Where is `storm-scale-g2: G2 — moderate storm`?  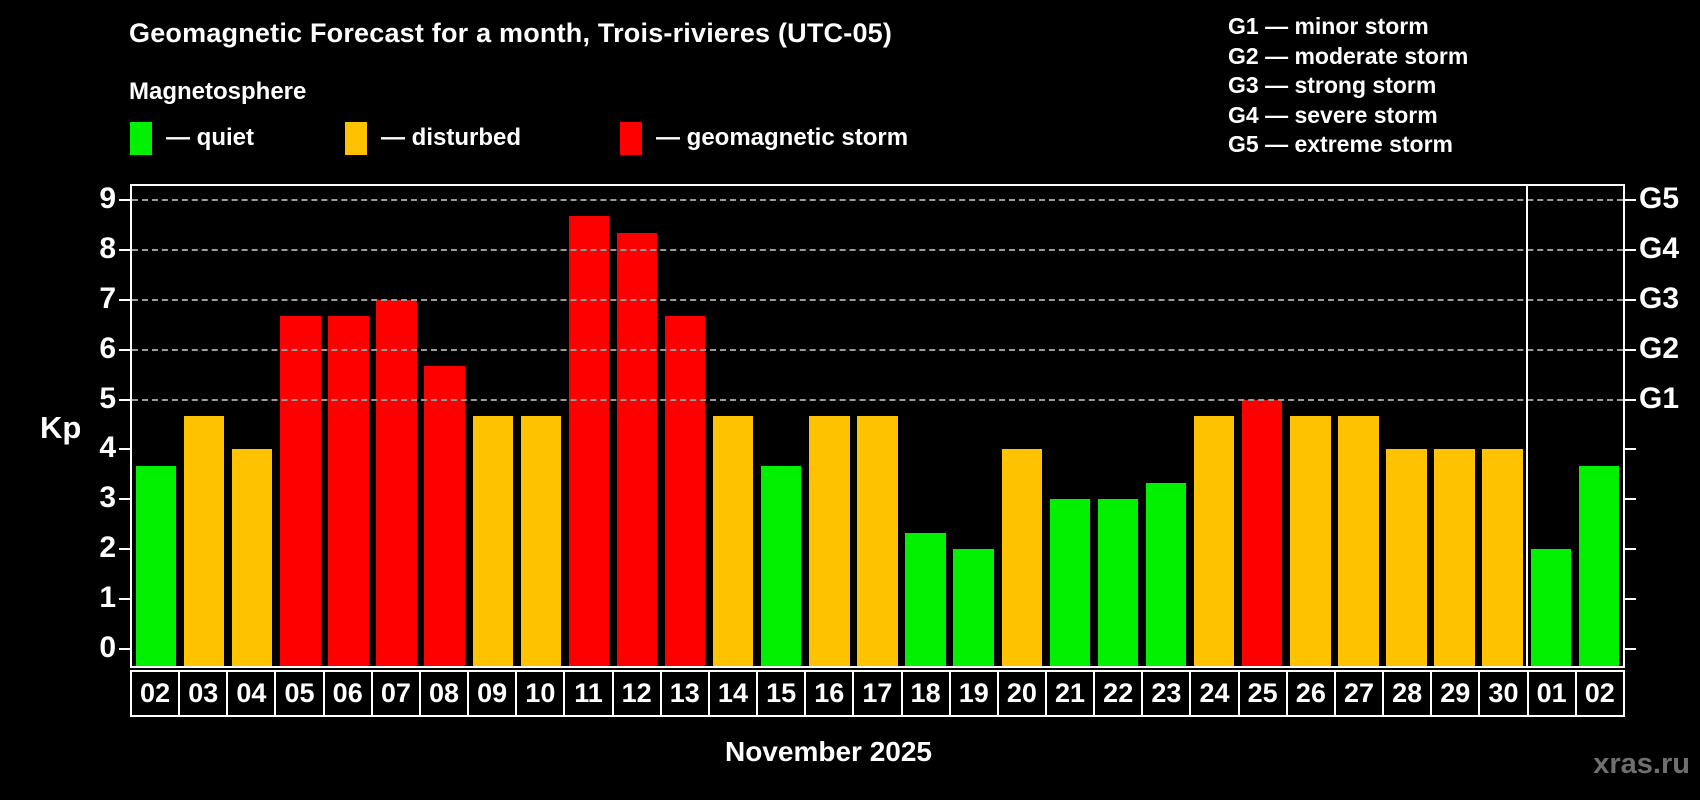
storm-scale-g2: G2 — moderate storm is located at coordinates (1348, 55).